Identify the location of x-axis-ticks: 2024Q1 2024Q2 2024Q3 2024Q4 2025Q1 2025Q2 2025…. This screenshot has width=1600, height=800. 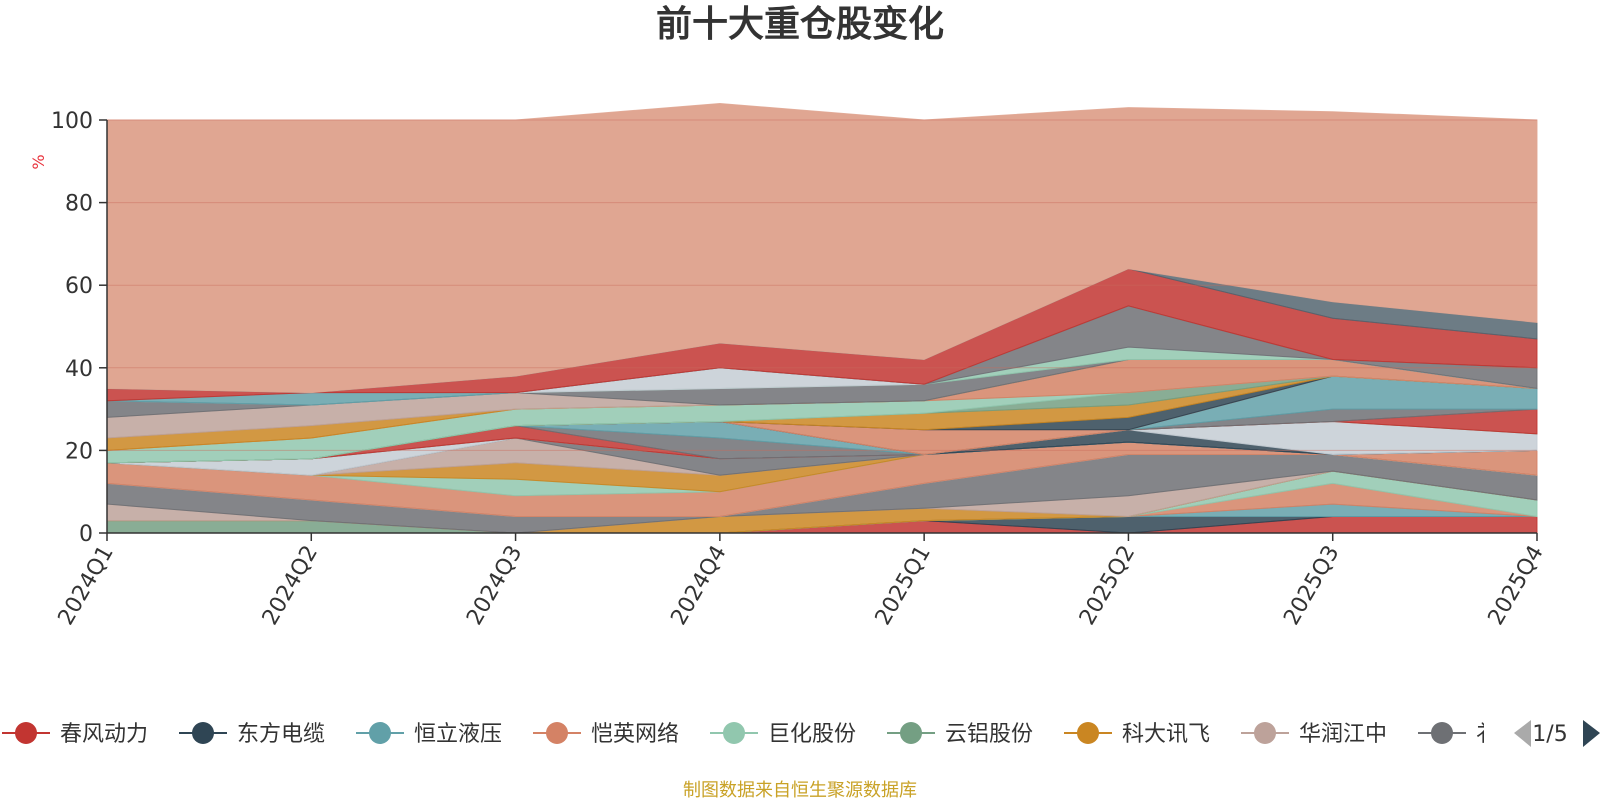
(801, 581).